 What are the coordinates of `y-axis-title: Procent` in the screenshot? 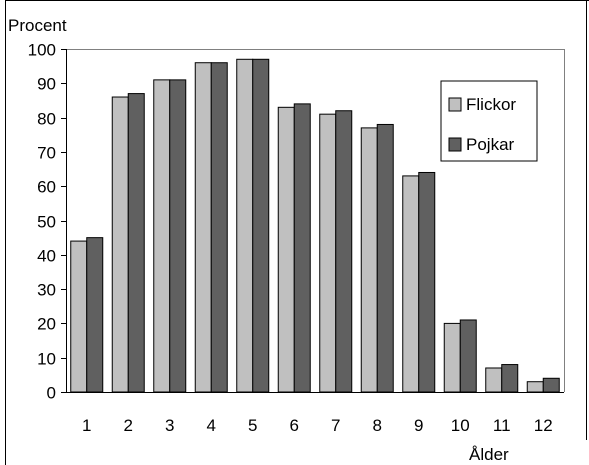 It's located at (37, 25).